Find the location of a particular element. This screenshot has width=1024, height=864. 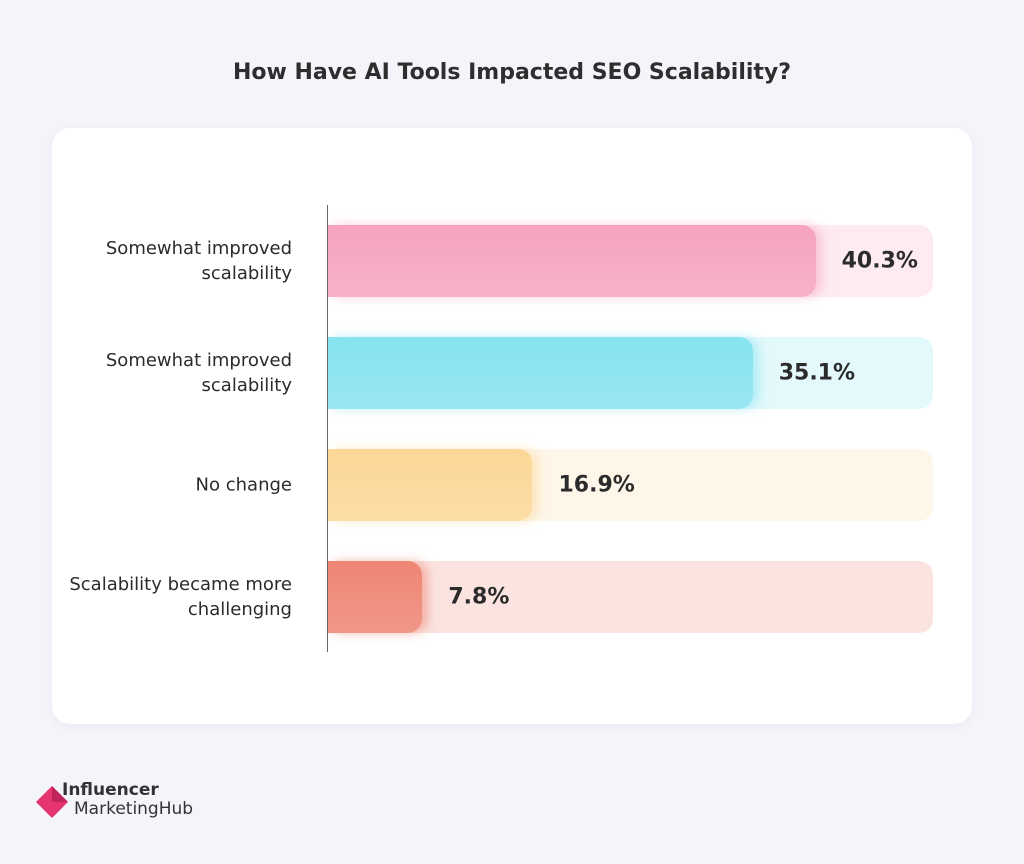

logo-icon is located at coordinates (52, 802).